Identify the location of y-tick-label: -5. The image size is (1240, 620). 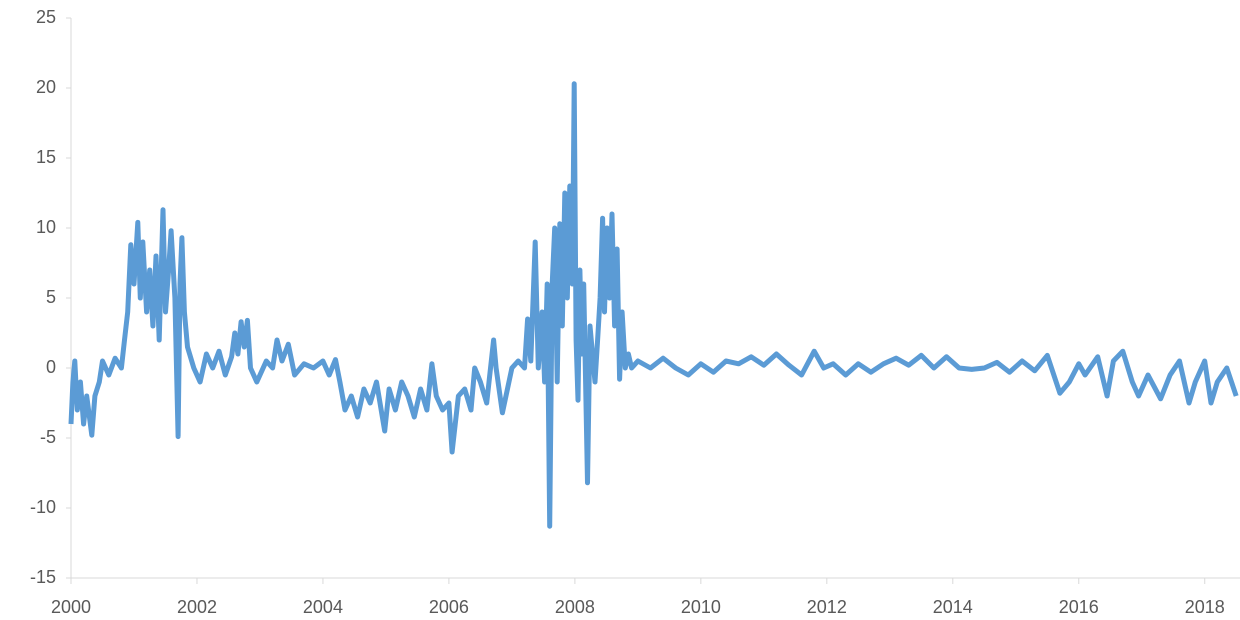
(48, 437).